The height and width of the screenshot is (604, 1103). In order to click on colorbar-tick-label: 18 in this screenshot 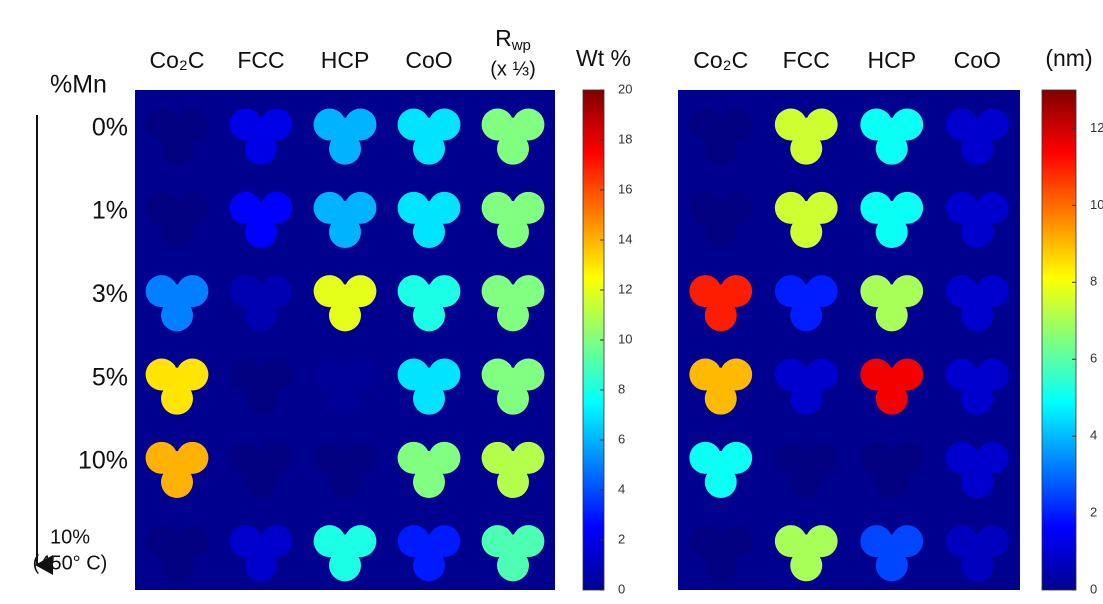, I will do `click(625, 138)`.